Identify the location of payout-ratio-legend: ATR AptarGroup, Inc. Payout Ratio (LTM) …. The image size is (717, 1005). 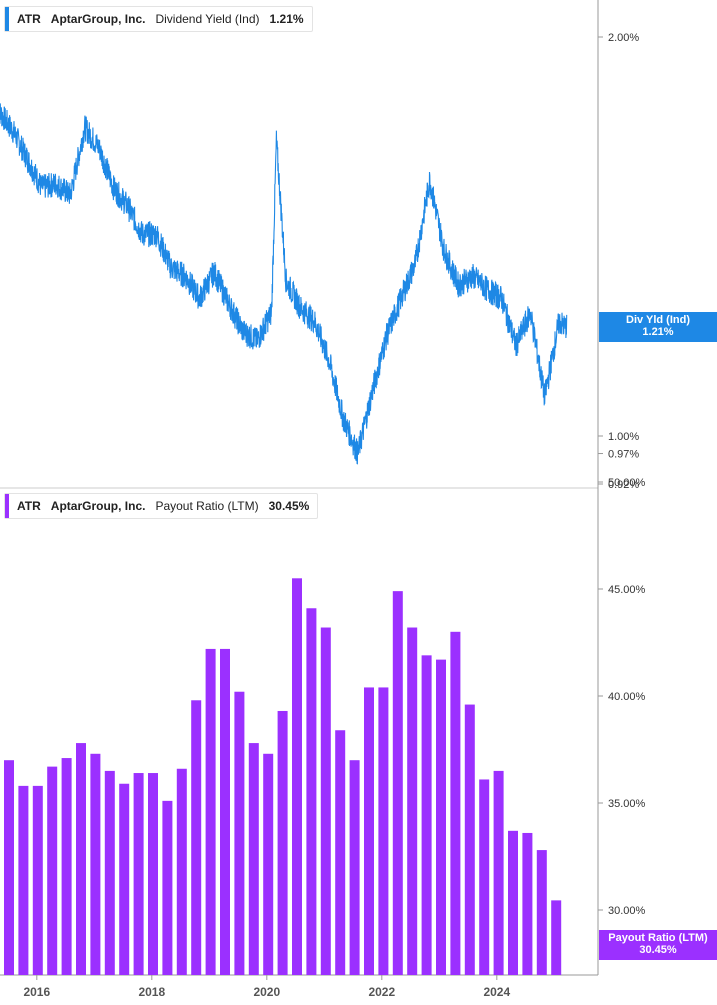
(161, 506).